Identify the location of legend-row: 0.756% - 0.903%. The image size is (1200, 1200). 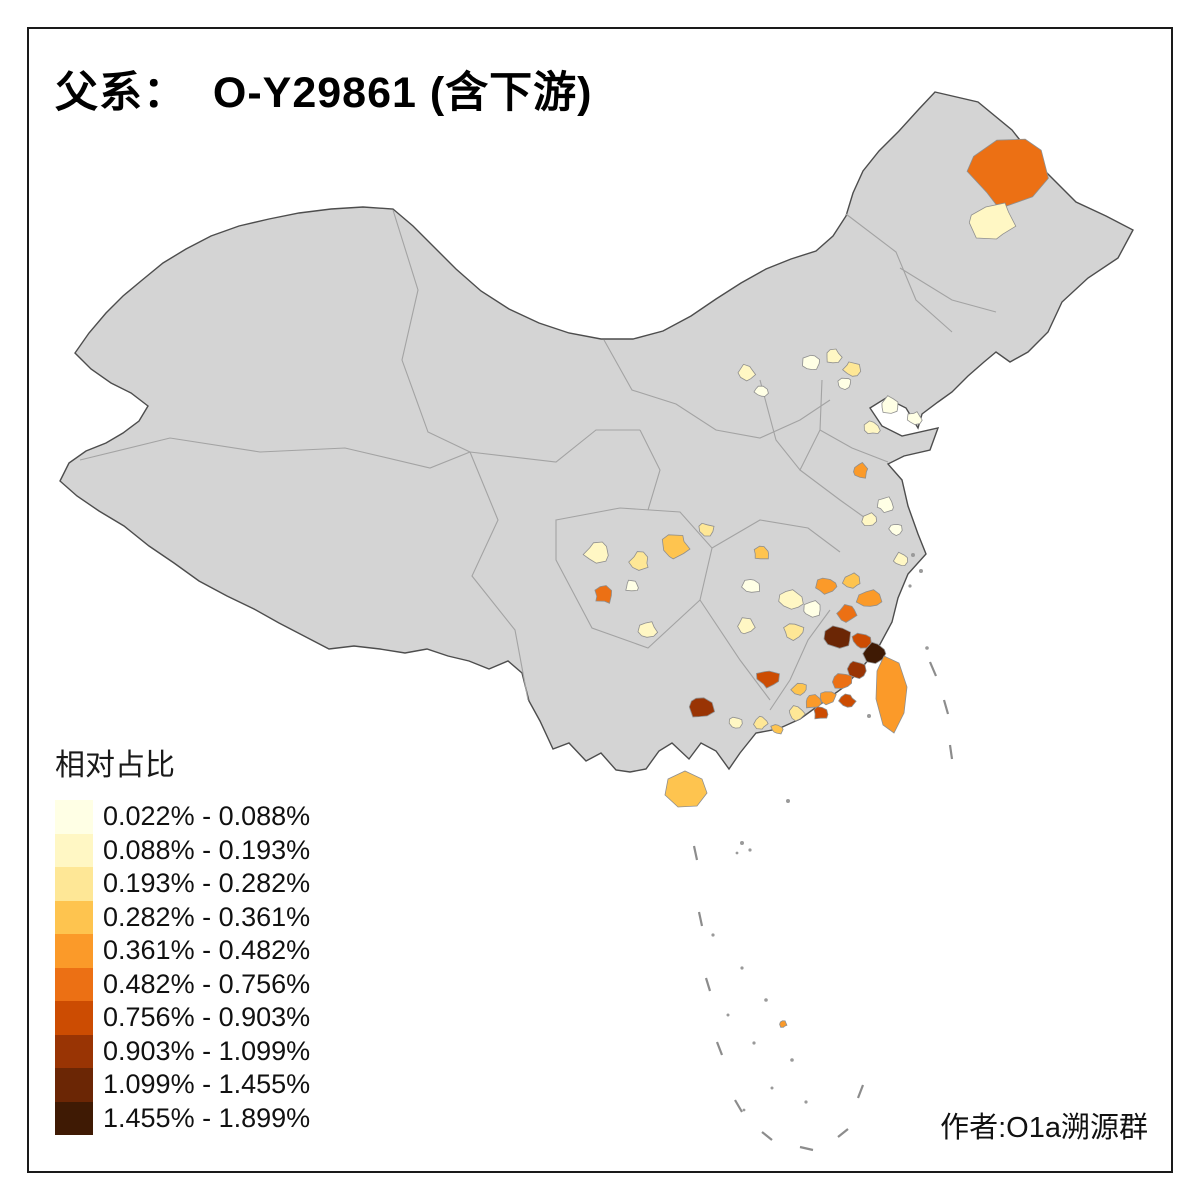
(182, 1018).